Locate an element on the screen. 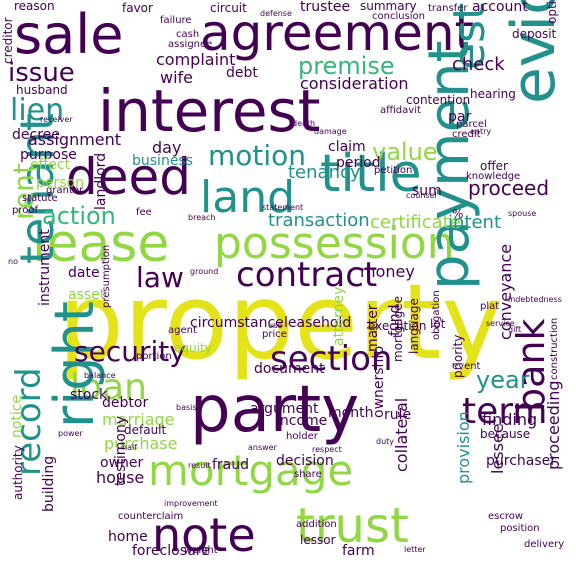 This screenshot has width=576, height=576. word-sale: sale is located at coordinates (69, 34).